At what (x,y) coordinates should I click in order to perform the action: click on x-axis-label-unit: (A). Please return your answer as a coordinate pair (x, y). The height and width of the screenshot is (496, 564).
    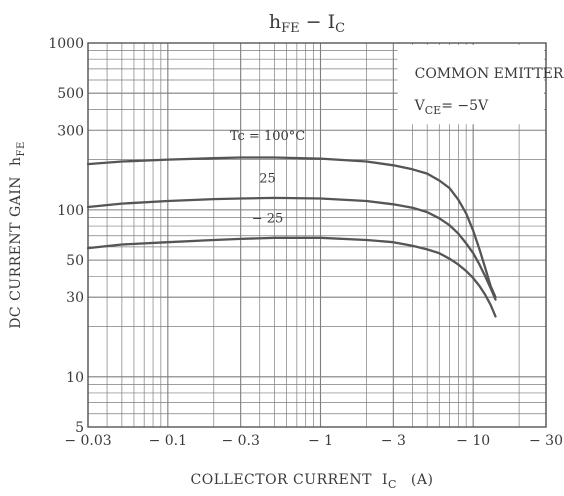
    Looking at the image, I should click on (422, 480).